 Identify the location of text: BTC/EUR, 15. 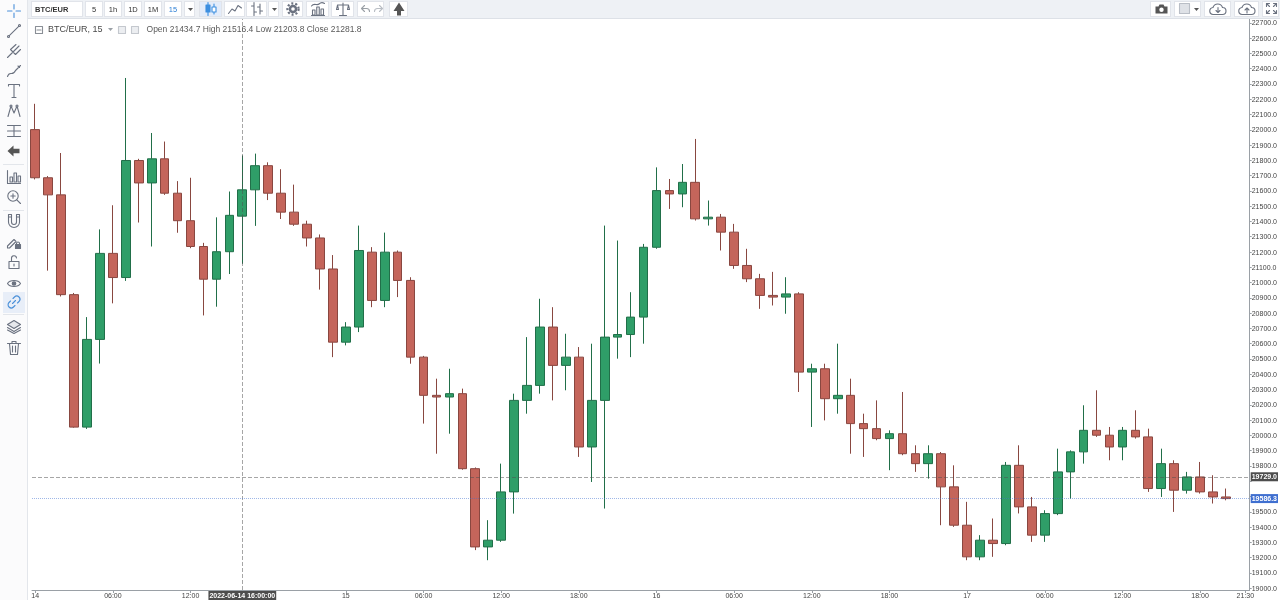
(75, 29).